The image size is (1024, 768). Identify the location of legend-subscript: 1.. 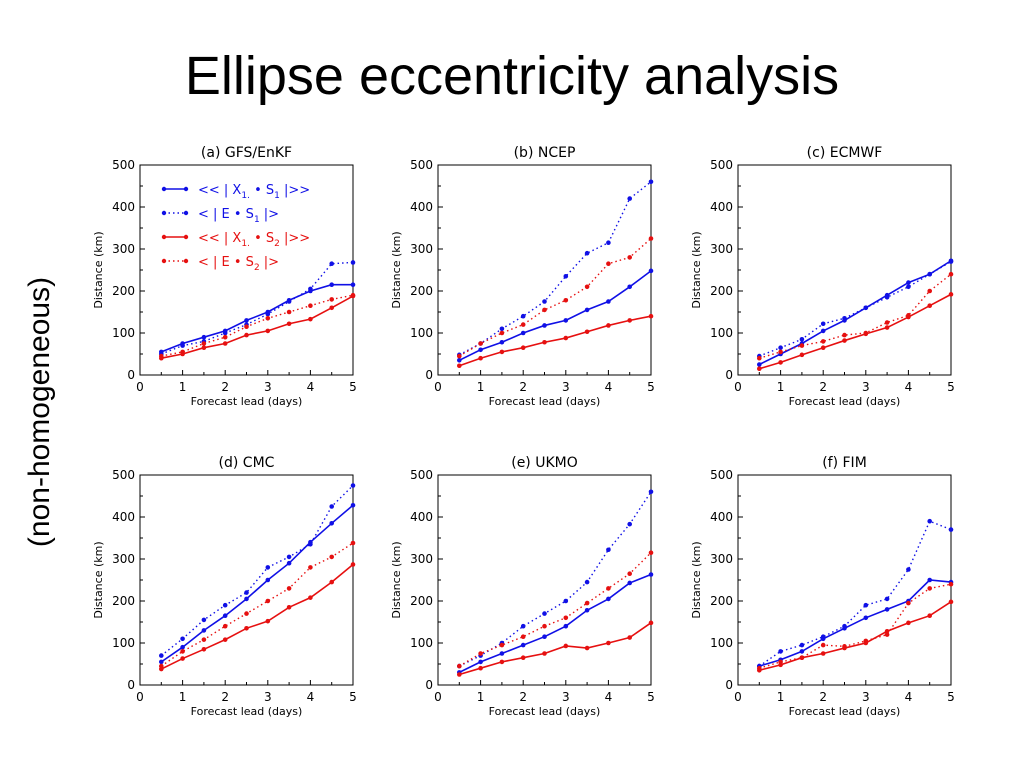
(245, 196).